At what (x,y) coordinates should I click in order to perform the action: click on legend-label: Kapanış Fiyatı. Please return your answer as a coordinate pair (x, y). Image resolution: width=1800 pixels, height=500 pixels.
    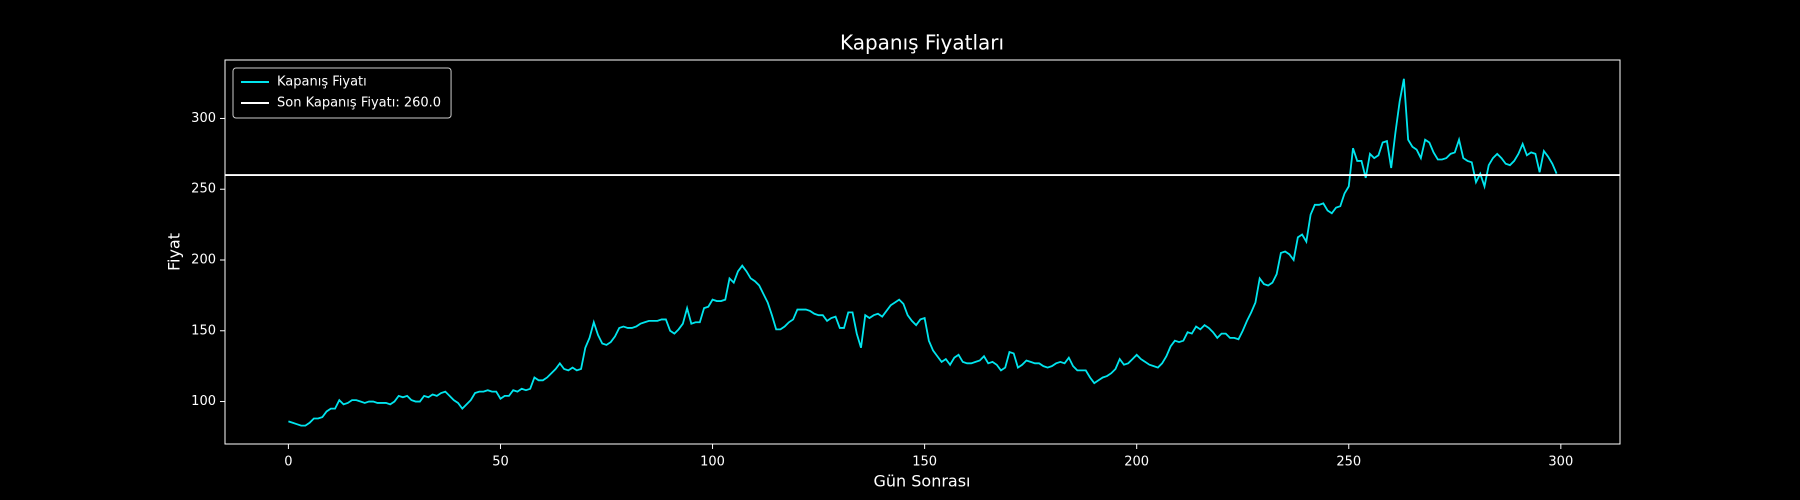
    Looking at the image, I should click on (322, 82).